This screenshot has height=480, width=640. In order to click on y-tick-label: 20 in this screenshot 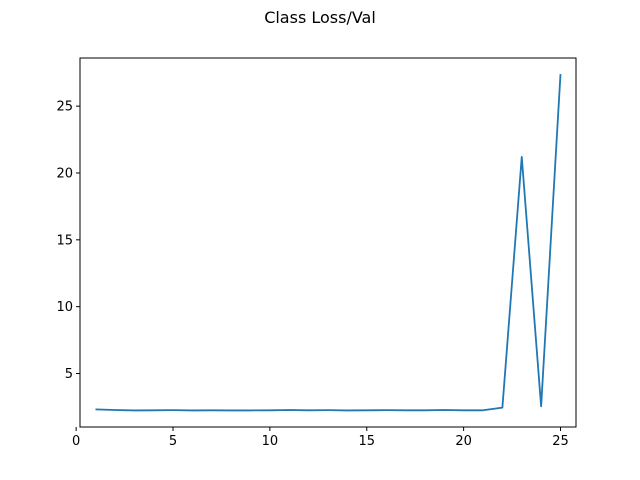, I will do `click(64, 173)`.